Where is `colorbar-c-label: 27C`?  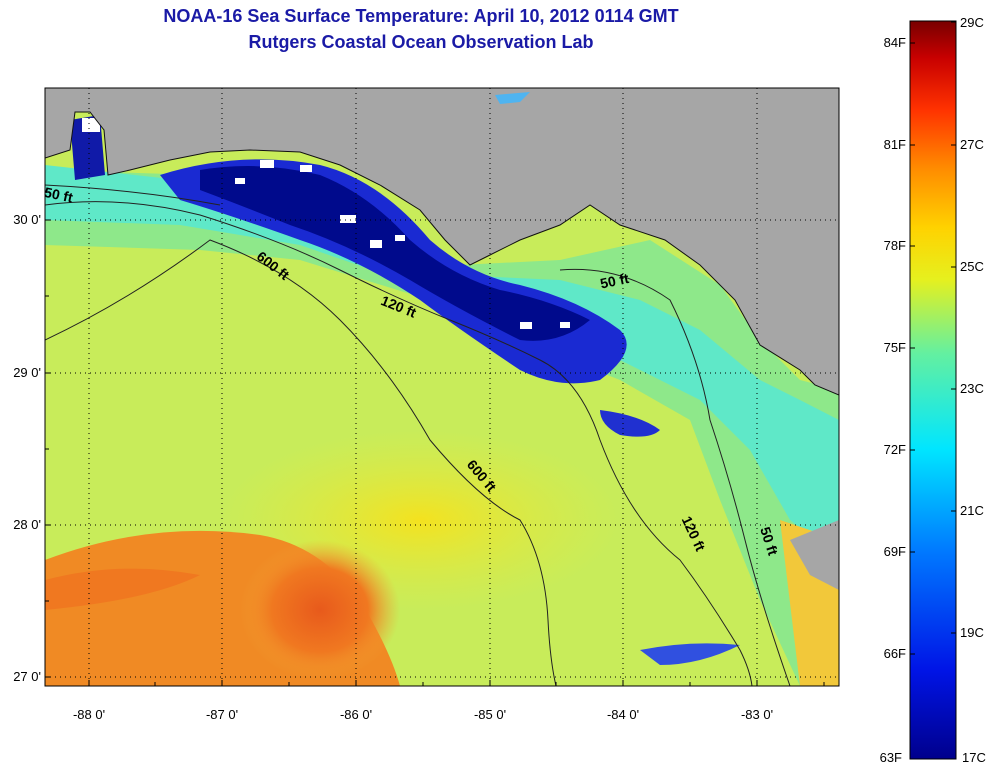
colorbar-c-label: 27C is located at coordinates (972, 144).